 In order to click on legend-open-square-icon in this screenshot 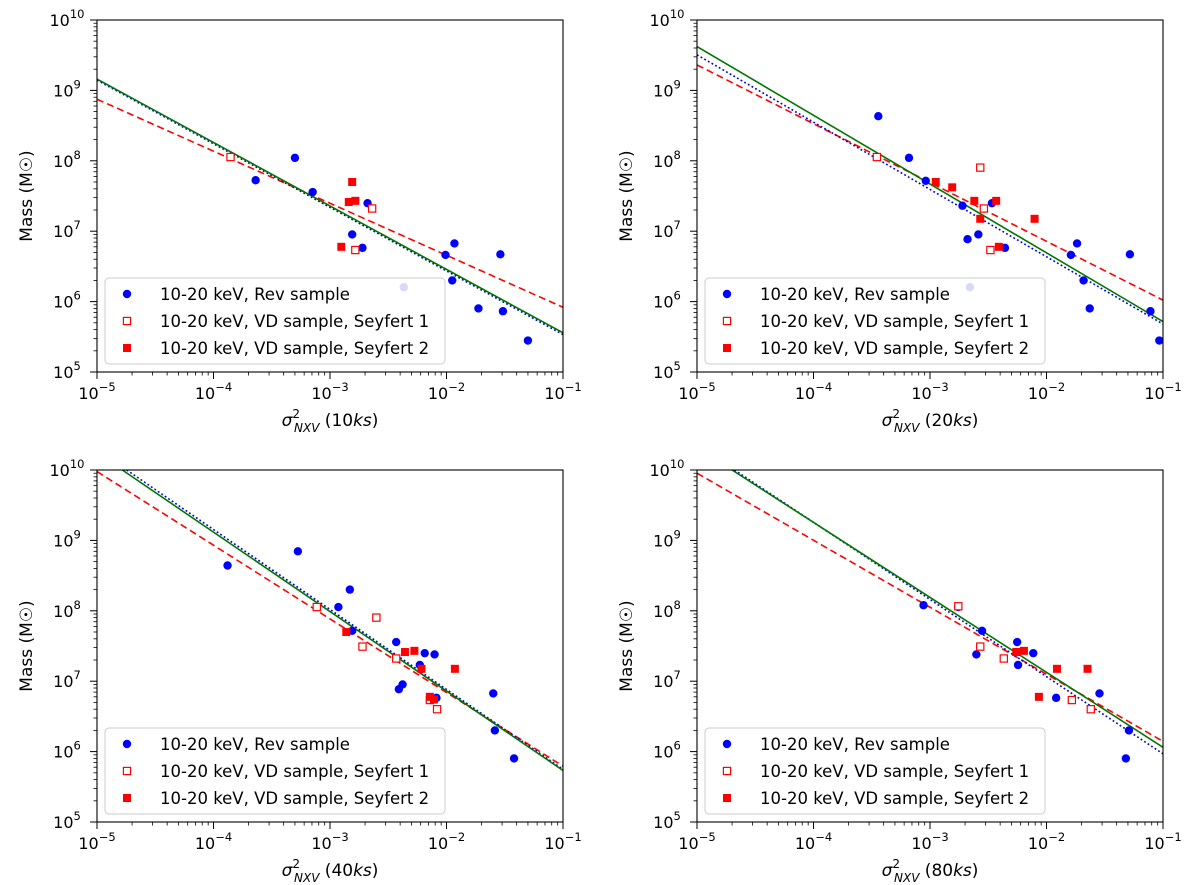, I will do `click(727, 771)`.